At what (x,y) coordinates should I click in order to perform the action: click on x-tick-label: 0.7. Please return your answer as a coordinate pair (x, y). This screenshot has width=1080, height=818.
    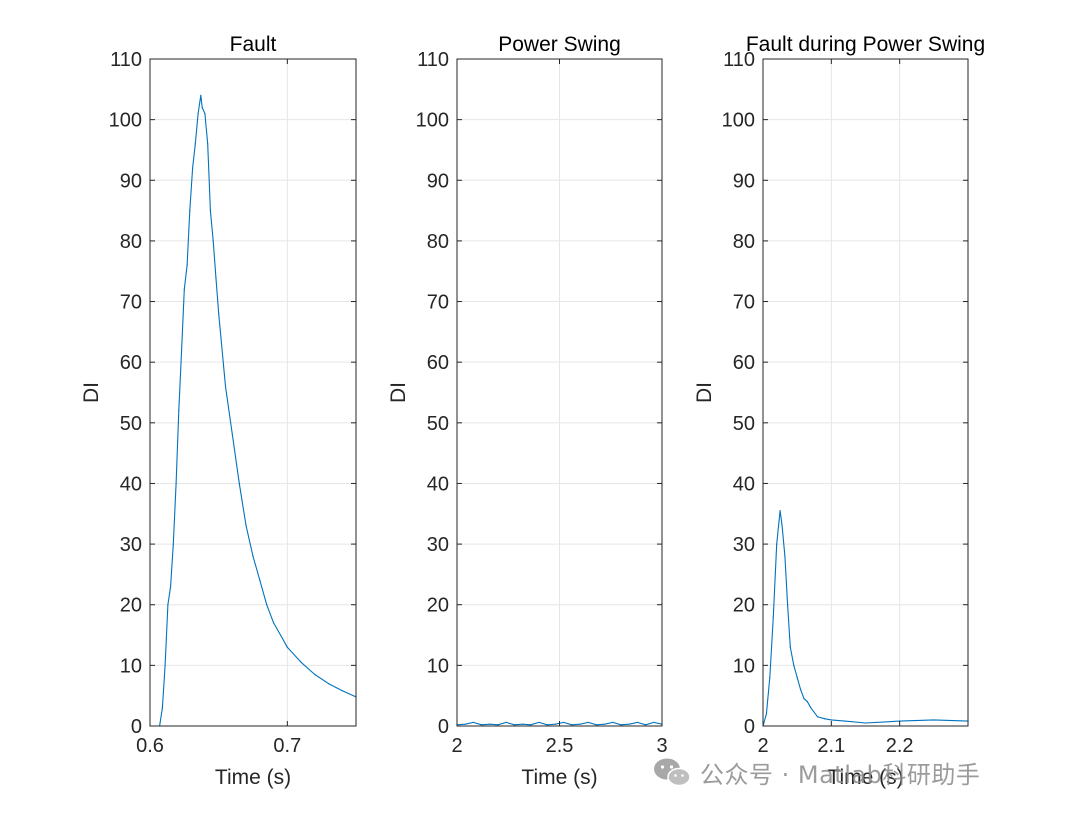
    Looking at the image, I should click on (287, 746).